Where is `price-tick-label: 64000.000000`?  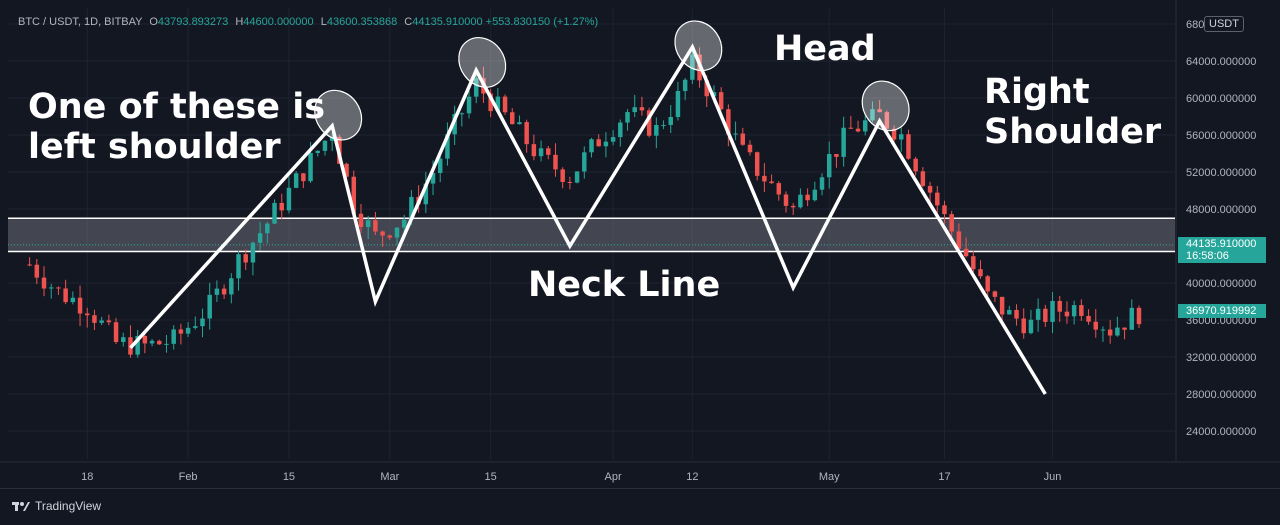
price-tick-label: 64000.000000 is located at coordinates (1221, 62).